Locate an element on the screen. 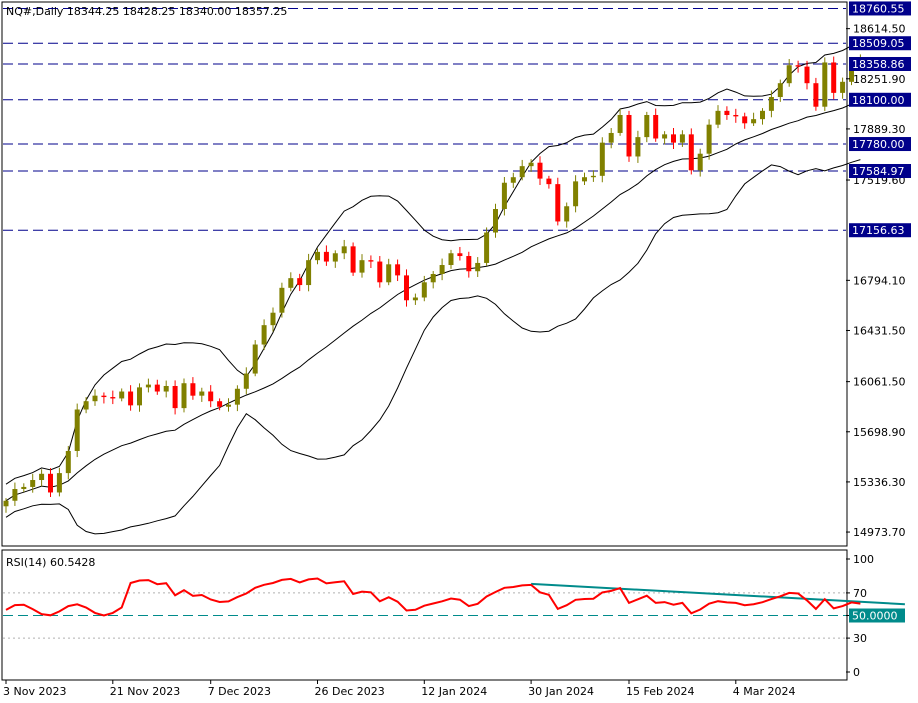  level-label: 18760.55 is located at coordinates (878, 8).